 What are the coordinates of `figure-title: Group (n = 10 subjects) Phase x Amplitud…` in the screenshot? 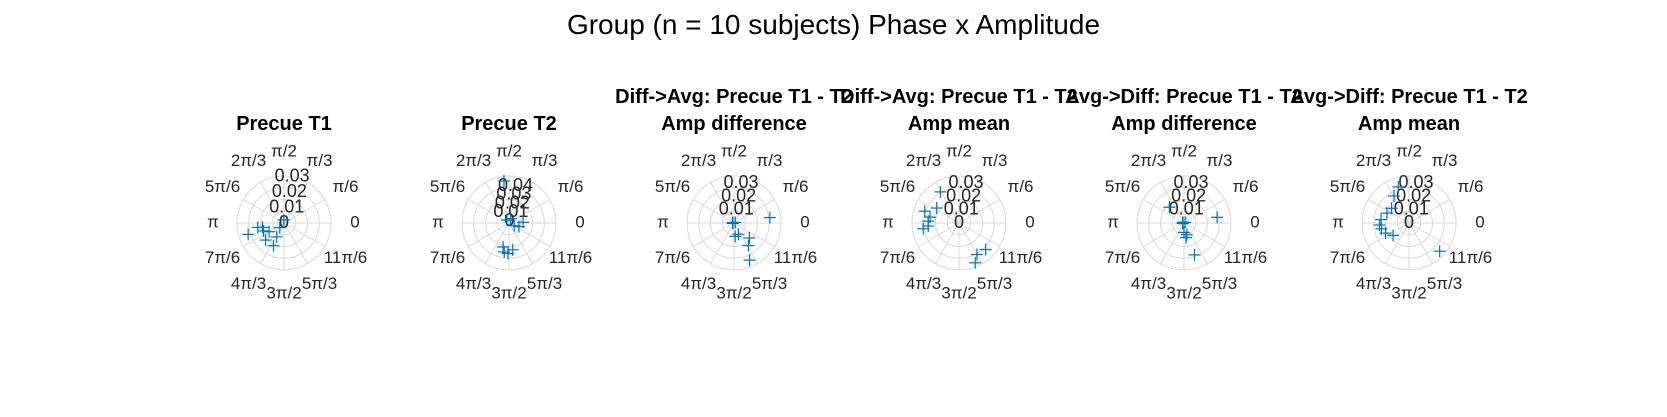 It's located at (833, 24).